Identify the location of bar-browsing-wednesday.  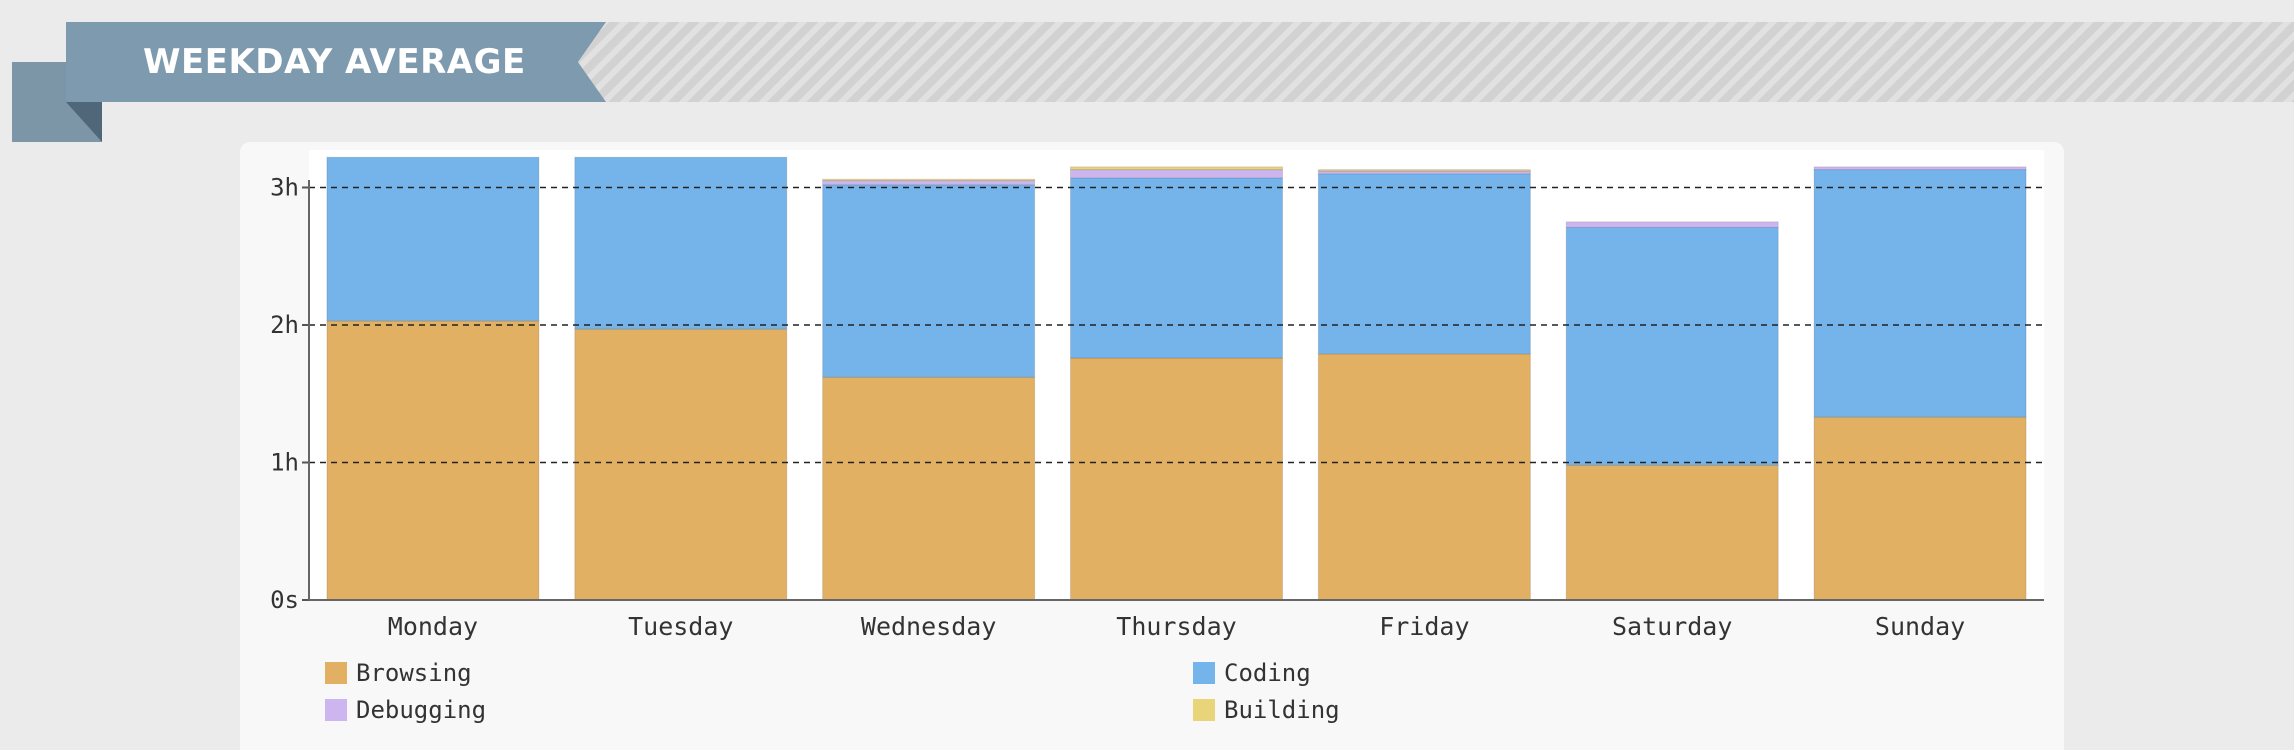
(929, 488).